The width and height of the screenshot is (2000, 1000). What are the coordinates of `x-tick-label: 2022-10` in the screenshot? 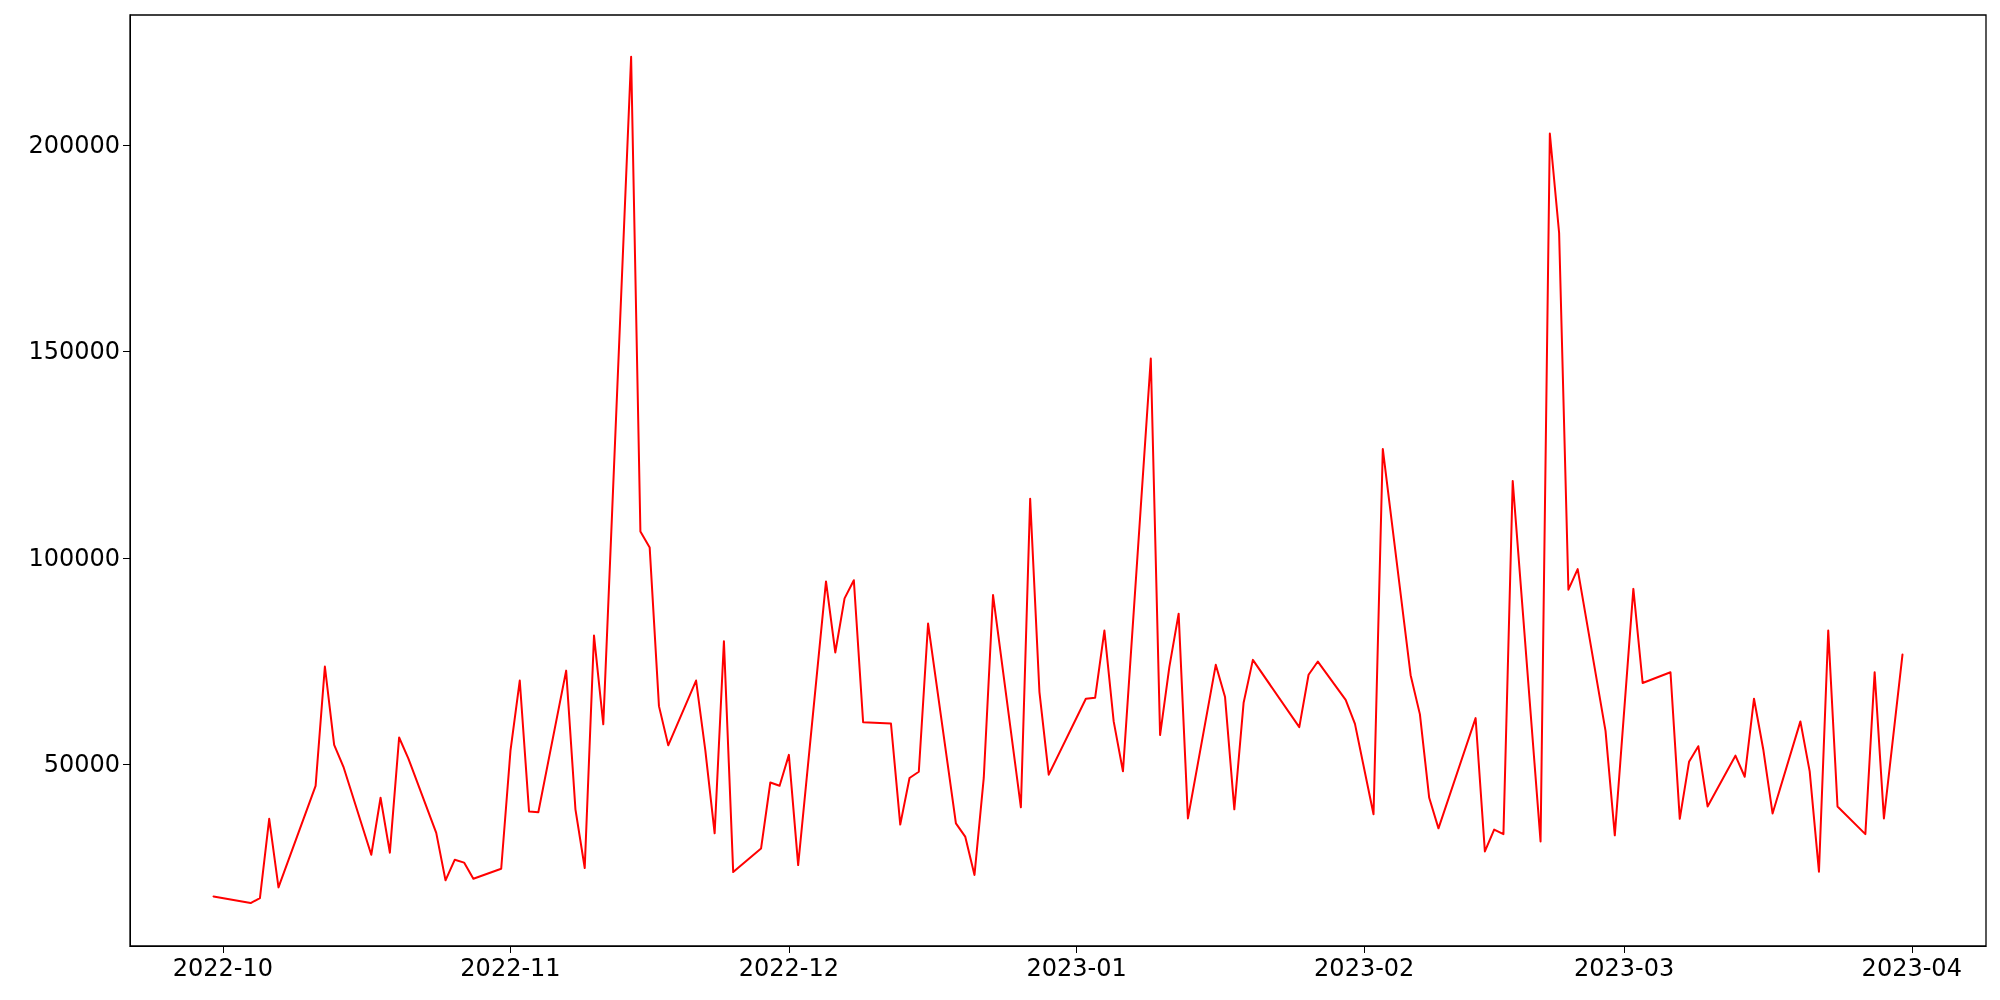 It's located at (222, 968).